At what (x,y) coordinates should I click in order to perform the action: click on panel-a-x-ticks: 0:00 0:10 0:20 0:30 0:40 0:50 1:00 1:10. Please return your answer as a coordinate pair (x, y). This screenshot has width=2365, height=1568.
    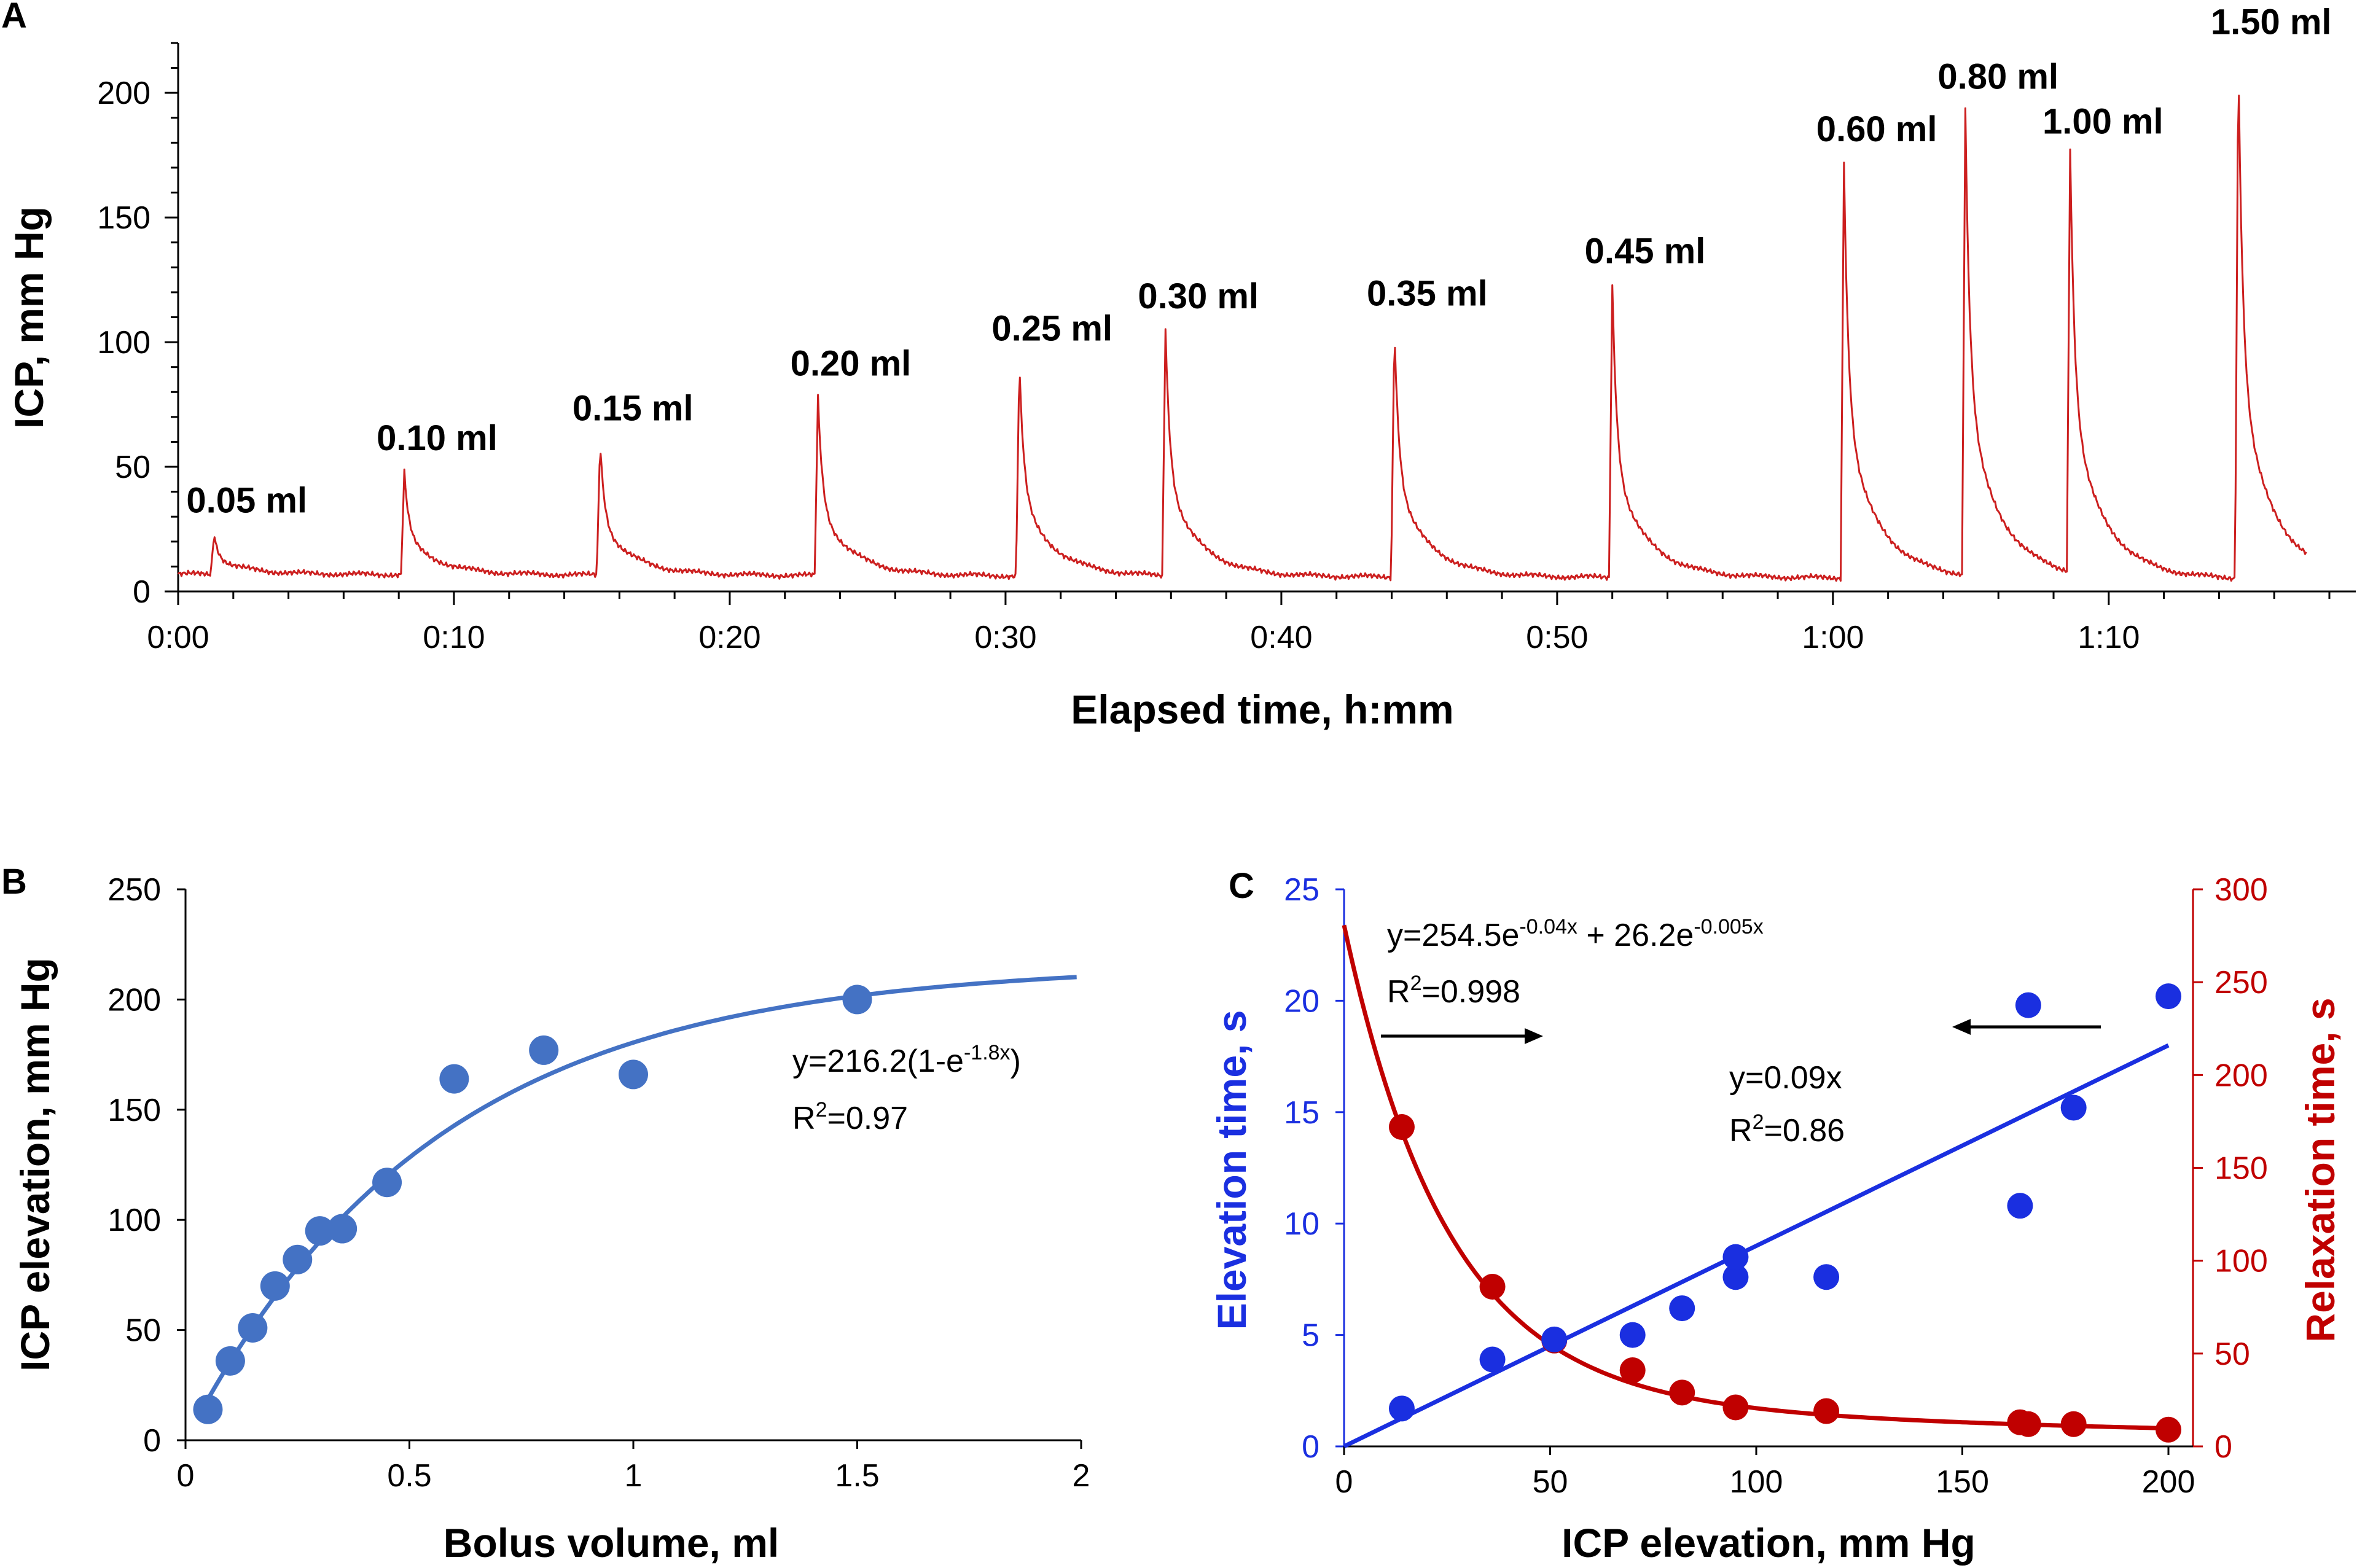
    Looking at the image, I should click on (1239, 623).